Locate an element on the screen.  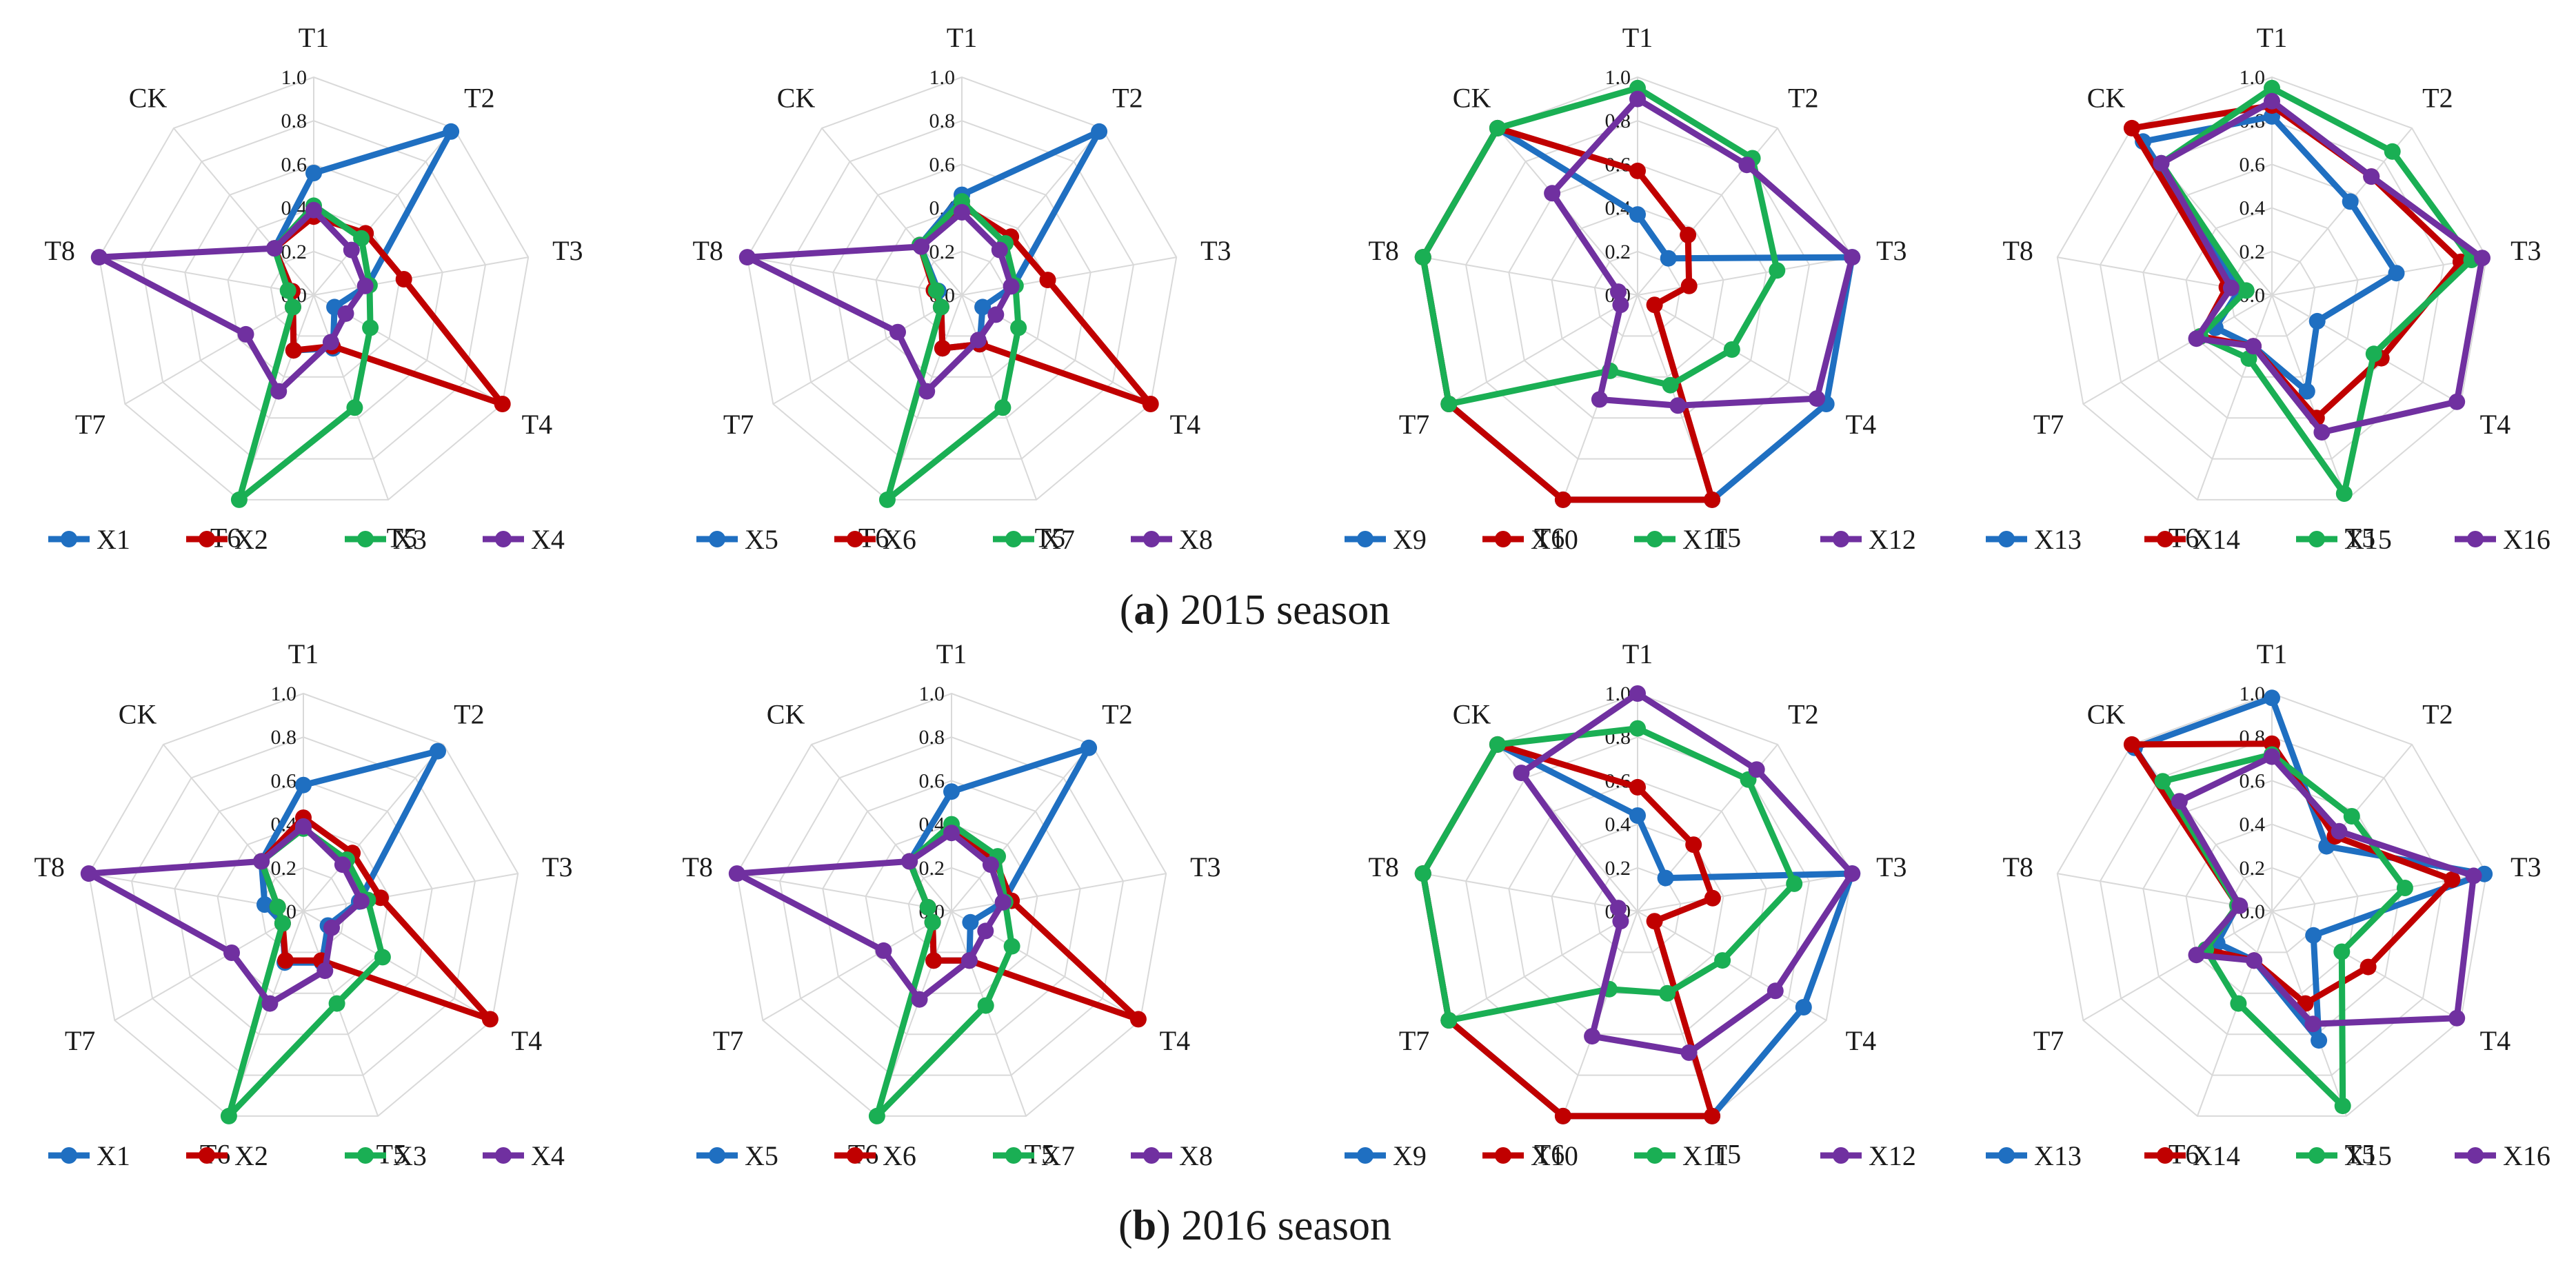
legend-item-X12: X12 is located at coordinates (1868, 1155).